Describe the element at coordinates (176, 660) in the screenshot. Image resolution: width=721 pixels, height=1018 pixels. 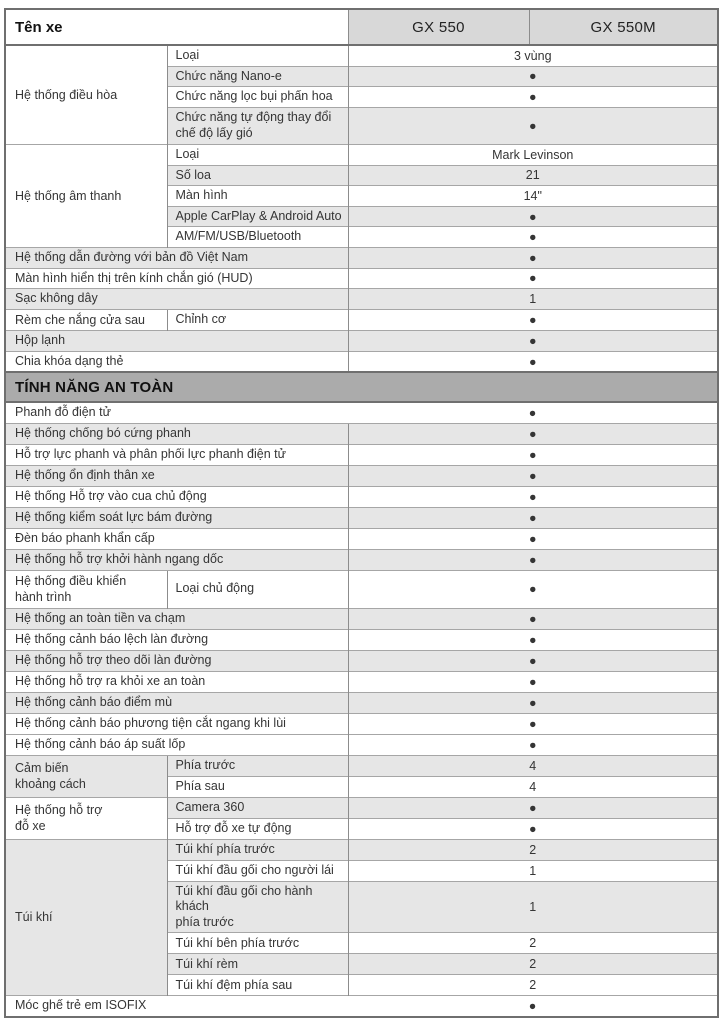
I see `spec-label: Hệ thống hỗ trợ theo dõi làn đường` at that location.